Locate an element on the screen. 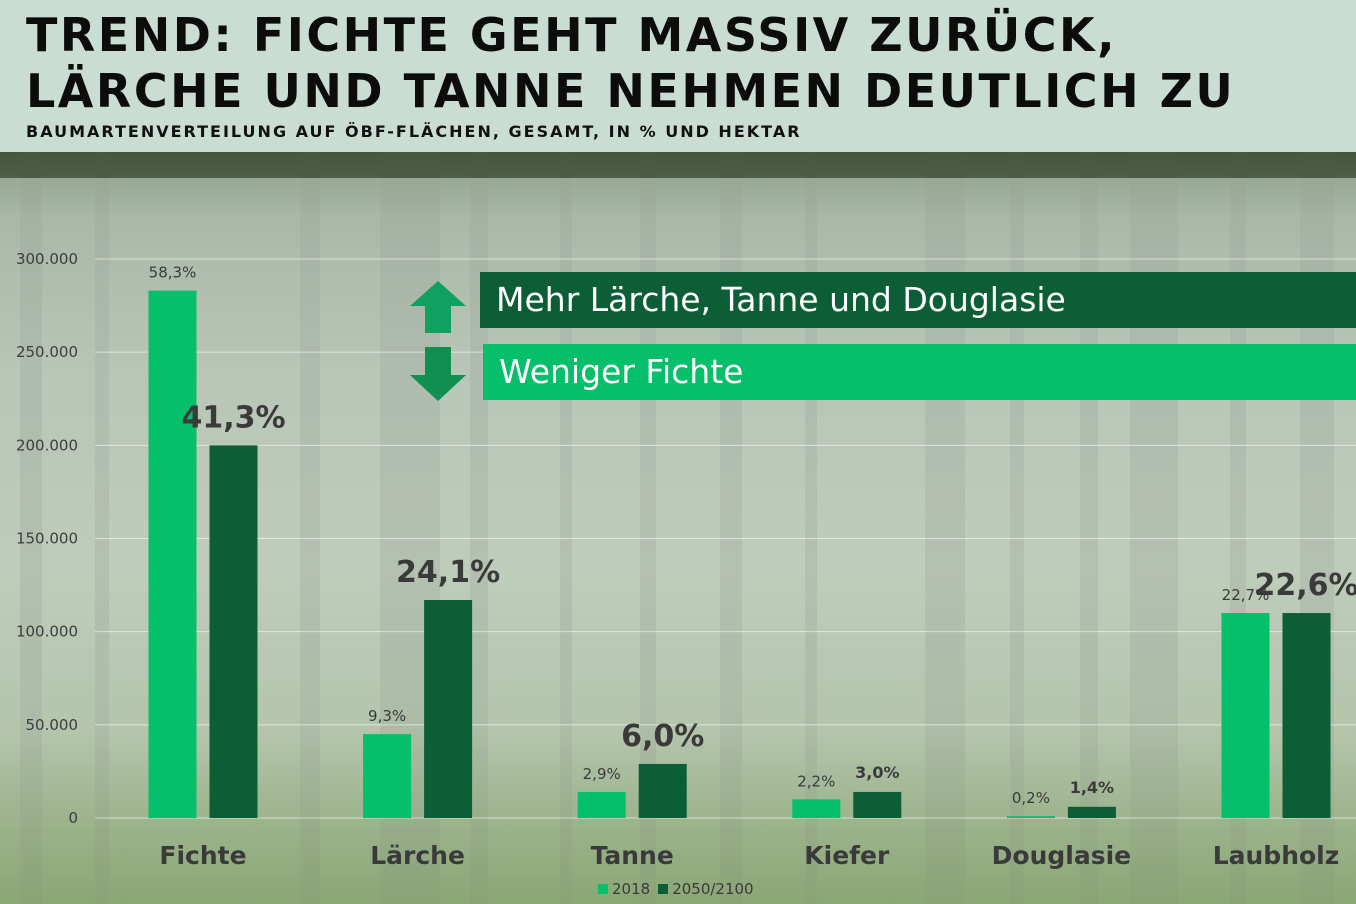 This screenshot has width=1356, height=904. data-label: 22,7% is located at coordinates (1246, 595).